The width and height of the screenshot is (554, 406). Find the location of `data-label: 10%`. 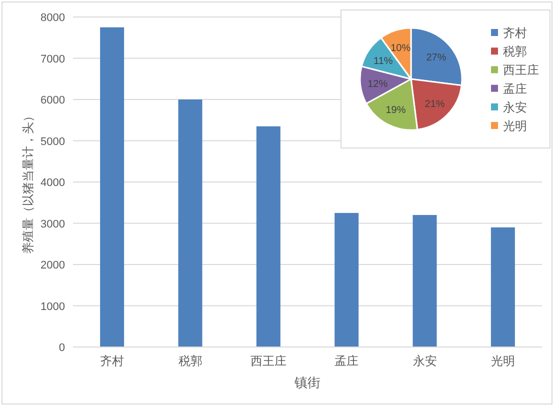

data-label: 10% is located at coordinates (400, 48).